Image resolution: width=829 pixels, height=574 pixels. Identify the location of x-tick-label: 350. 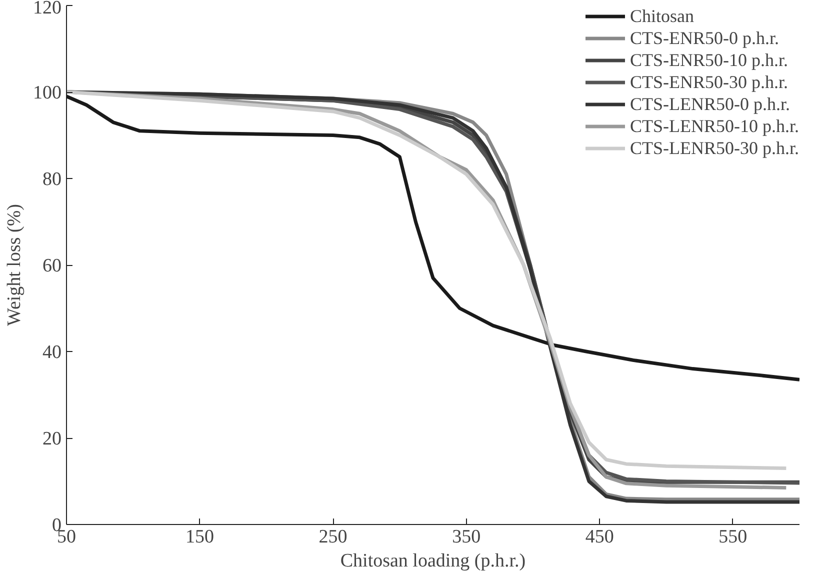
(466, 537).